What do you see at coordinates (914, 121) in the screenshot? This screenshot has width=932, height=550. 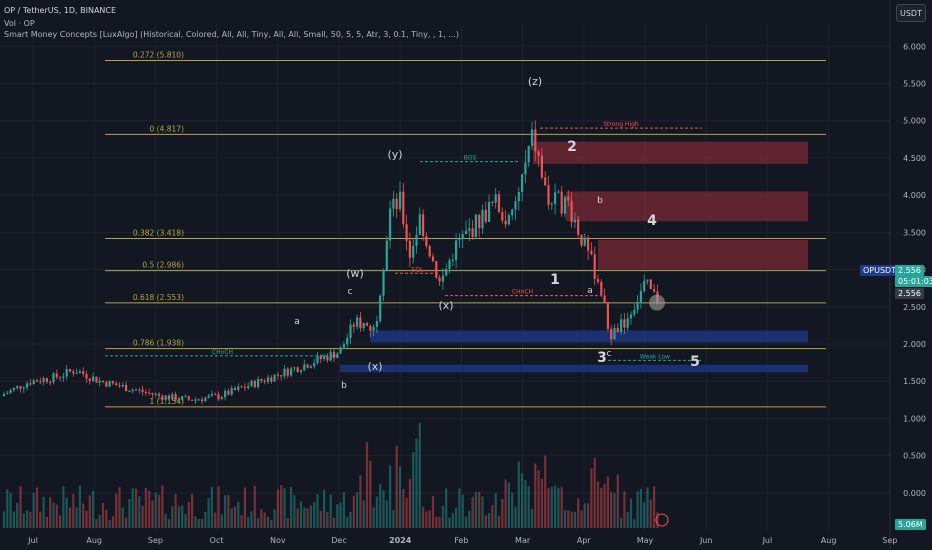 I see `price-tick: 5.000` at bounding box center [914, 121].